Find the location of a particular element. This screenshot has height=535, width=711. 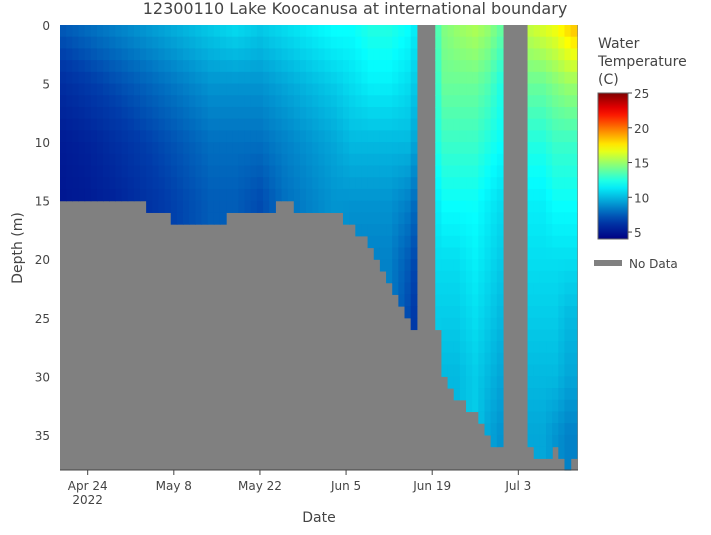

y-axis-label: Depth (m) is located at coordinates (18, 248).